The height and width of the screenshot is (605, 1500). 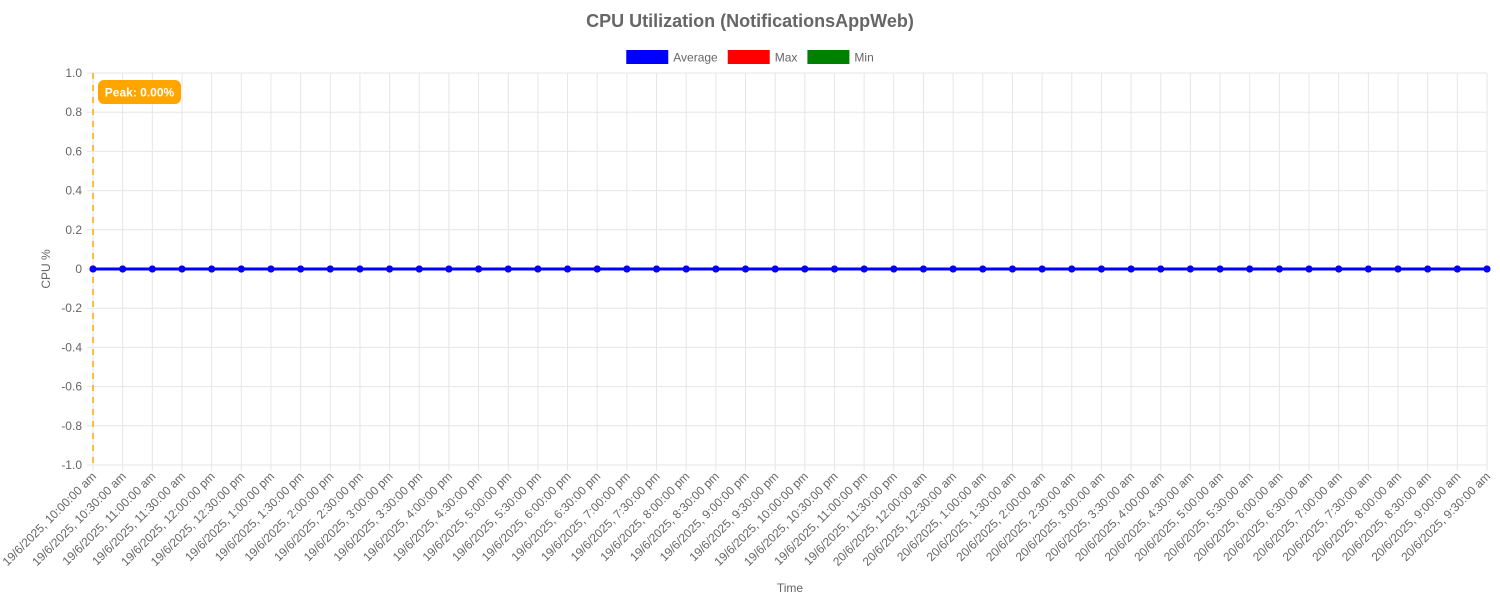 I want to click on y-tick-label: 0.6, so click(x=73, y=151).